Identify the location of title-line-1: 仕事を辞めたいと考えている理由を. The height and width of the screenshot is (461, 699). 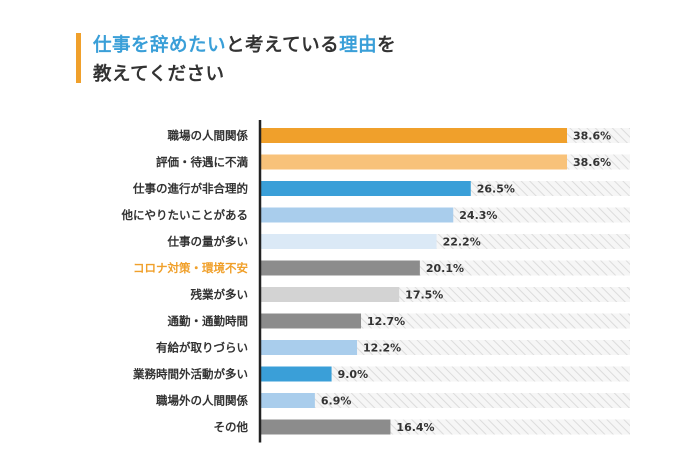
(244, 45).